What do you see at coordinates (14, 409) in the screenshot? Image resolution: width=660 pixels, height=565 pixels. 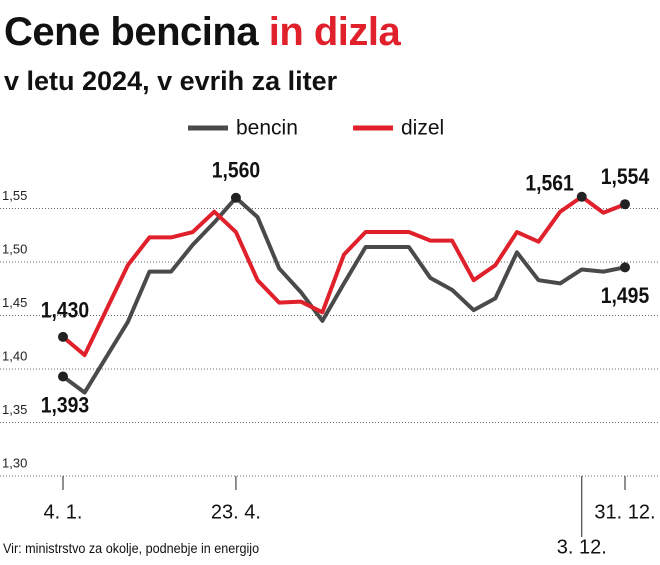 I see `y-tick-label: 1,35` at bounding box center [14, 409].